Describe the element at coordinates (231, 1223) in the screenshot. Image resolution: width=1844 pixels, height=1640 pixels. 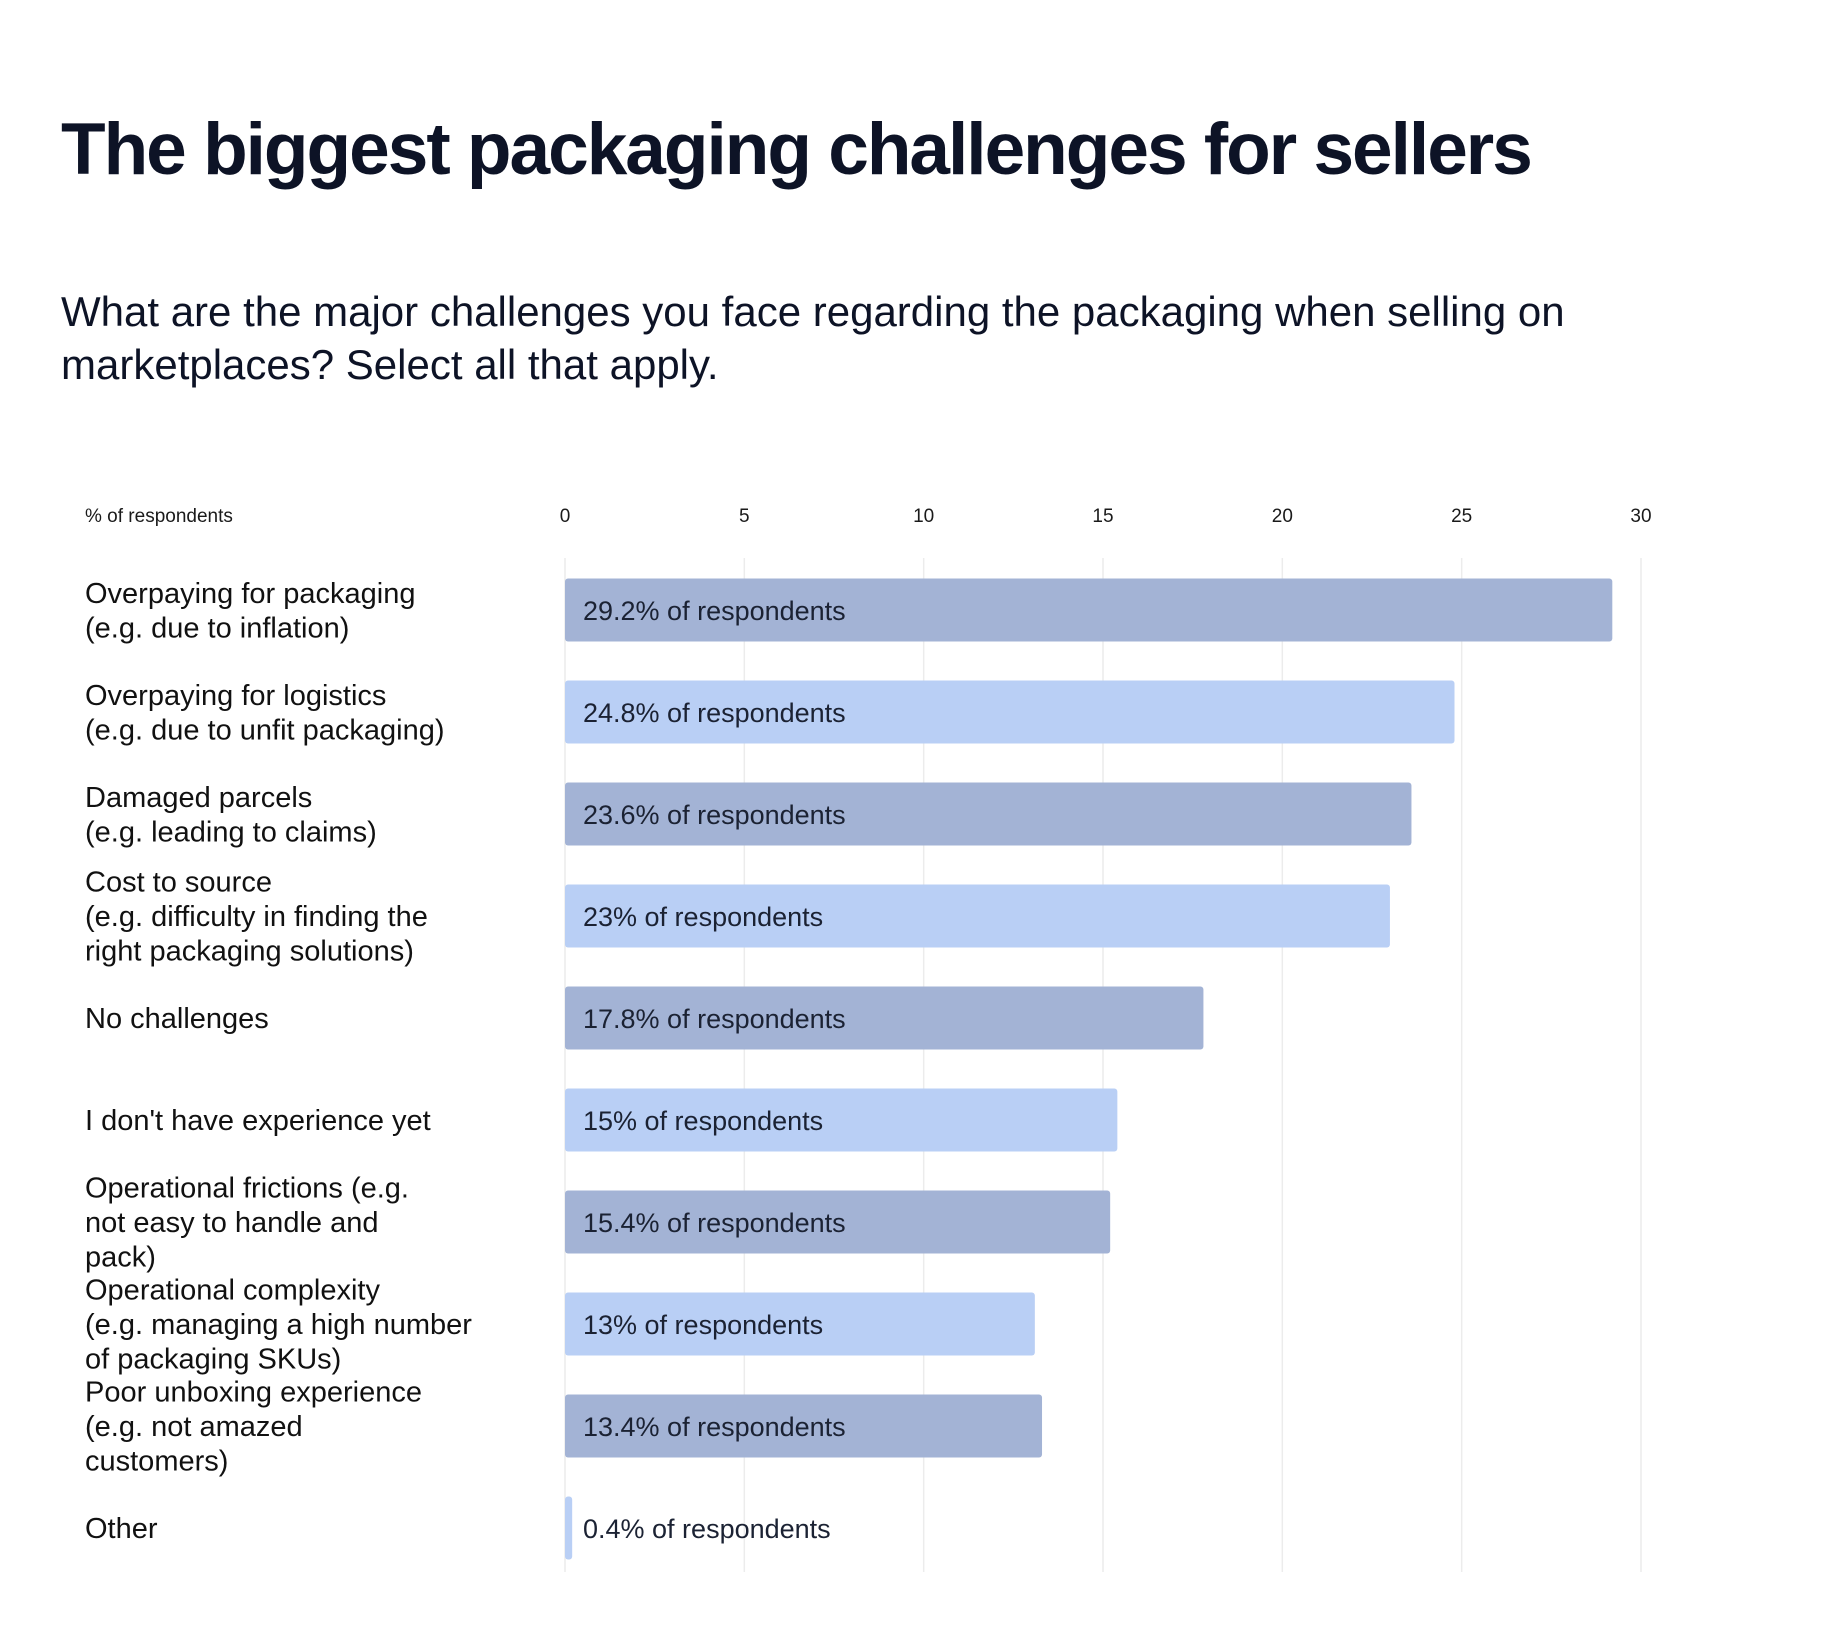
I see `category-label-line: not easy to handle and` at that location.